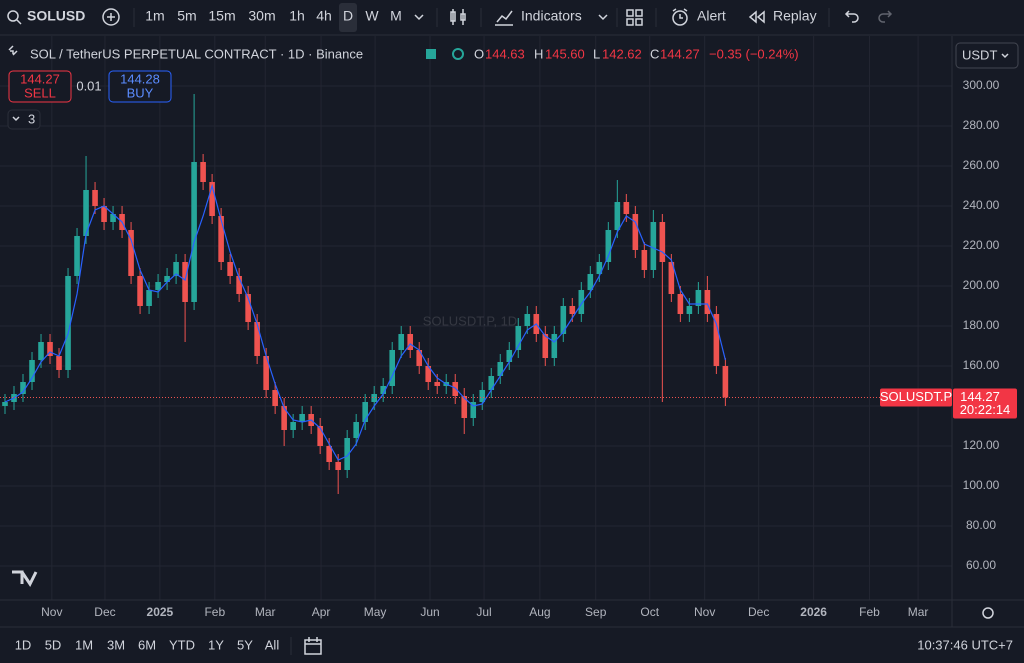 This screenshot has height=663, width=1024. Describe the element at coordinates (979, 54) in the screenshot. I see `currency: USDT` at that location.